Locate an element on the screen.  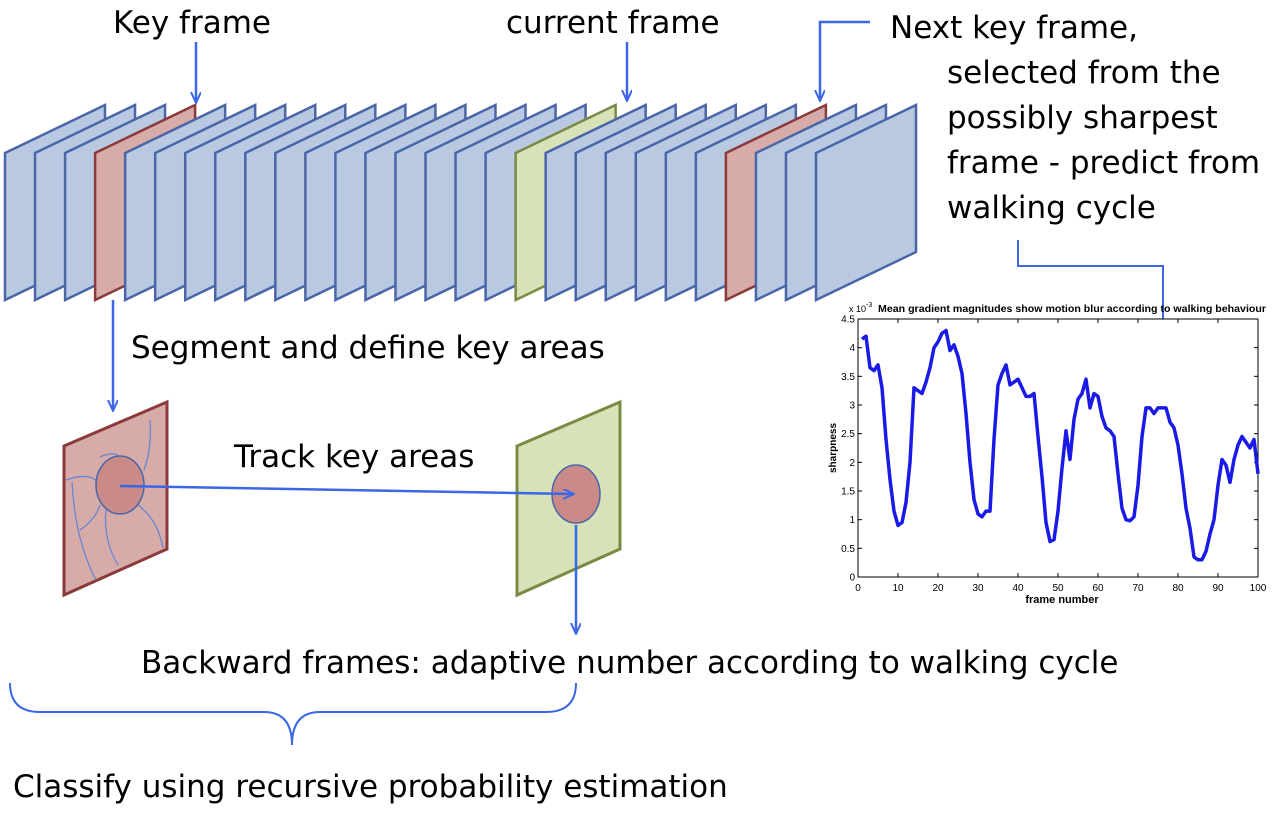
y-tick-label: 3.5 is located at coordinates (848, 377).